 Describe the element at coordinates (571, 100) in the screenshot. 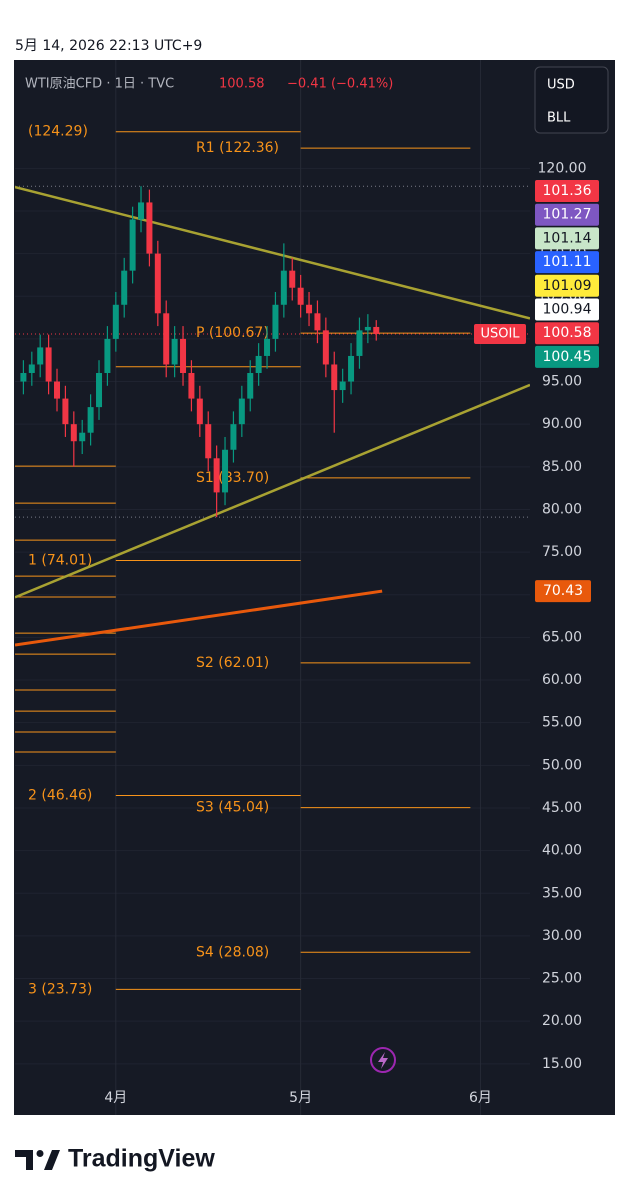

I see `currency-box` at that location.